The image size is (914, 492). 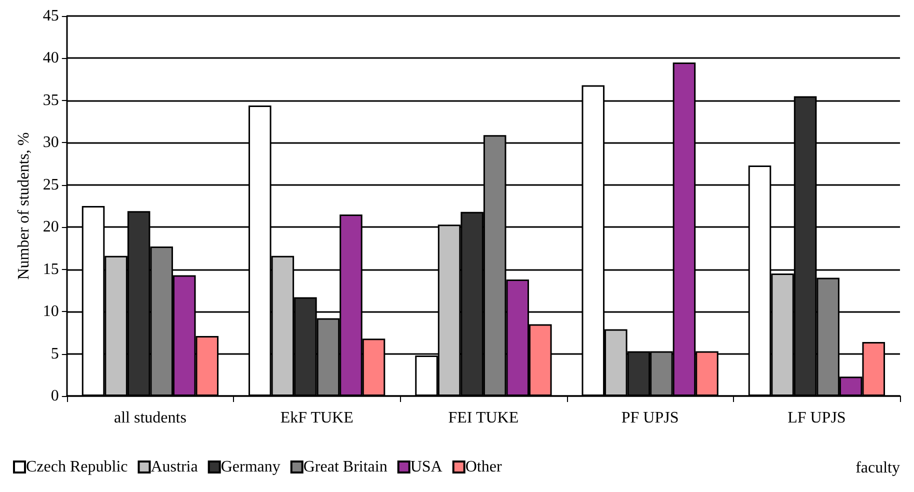 I want to click on x-tick-label: EkF TUKE, so click(x=317, y=418).